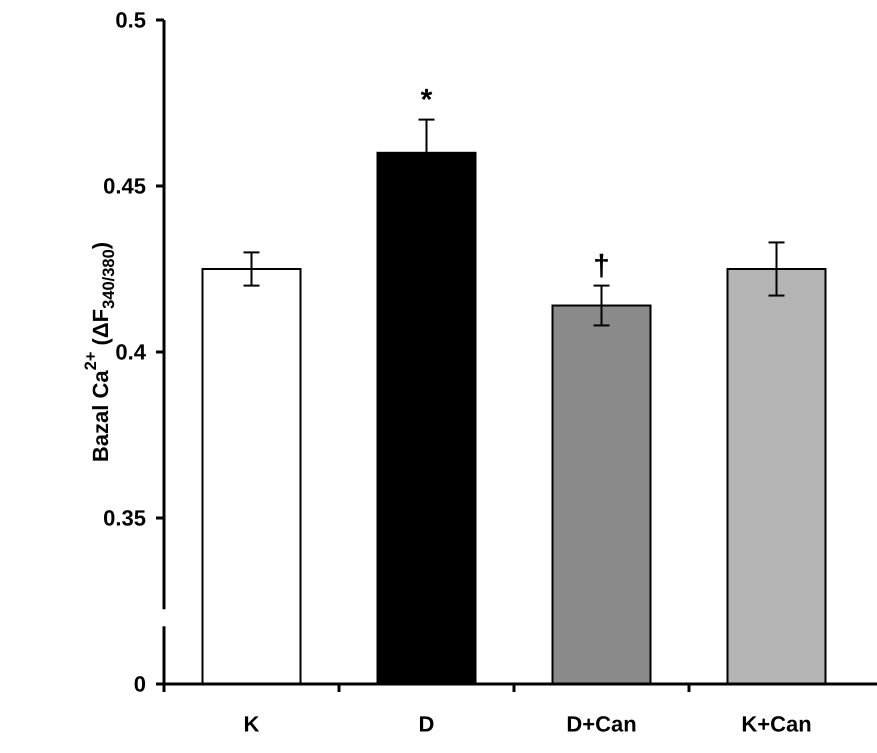 Image resolution: width=877 pixels, height=753 pixels. Describe the element at coordinates (140, 684) in the screenshot. I see `y-tick-label: 0` at that location.